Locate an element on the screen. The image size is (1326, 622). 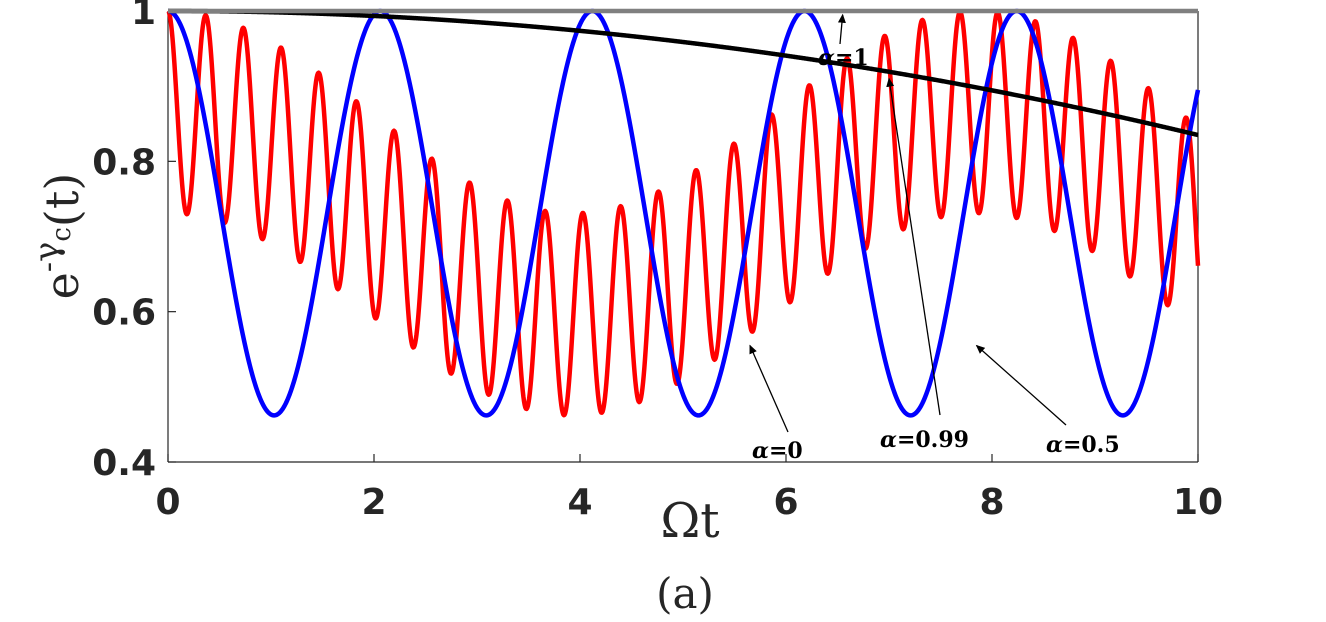
x-tick-label: 10 is located at coordinates (1198, 502).